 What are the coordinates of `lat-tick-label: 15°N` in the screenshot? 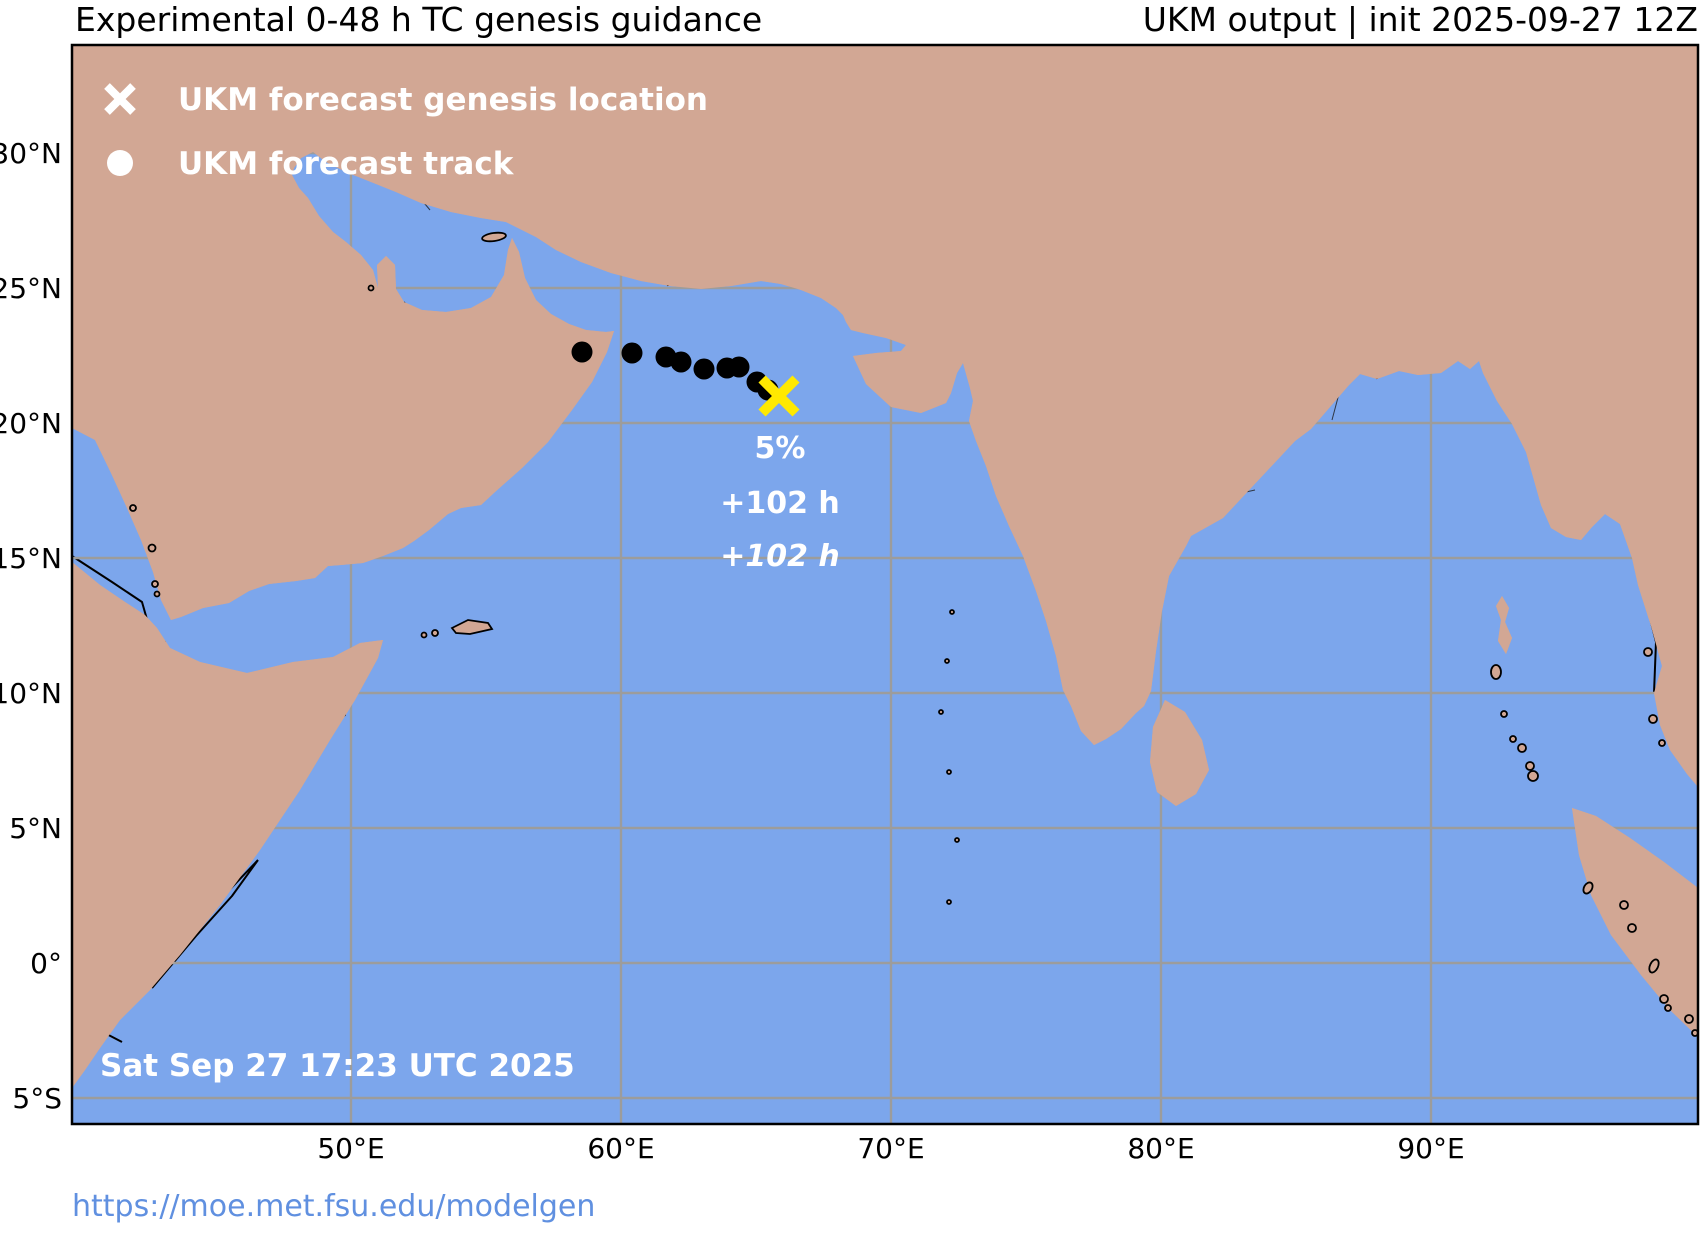 It's located at (31, 558).